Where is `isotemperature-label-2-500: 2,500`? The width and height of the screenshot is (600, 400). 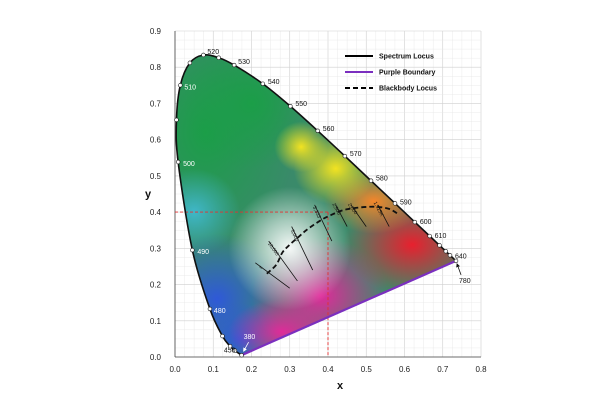
isotemperature-label-2-500: 2,500 is located at coordinates (335, 209).